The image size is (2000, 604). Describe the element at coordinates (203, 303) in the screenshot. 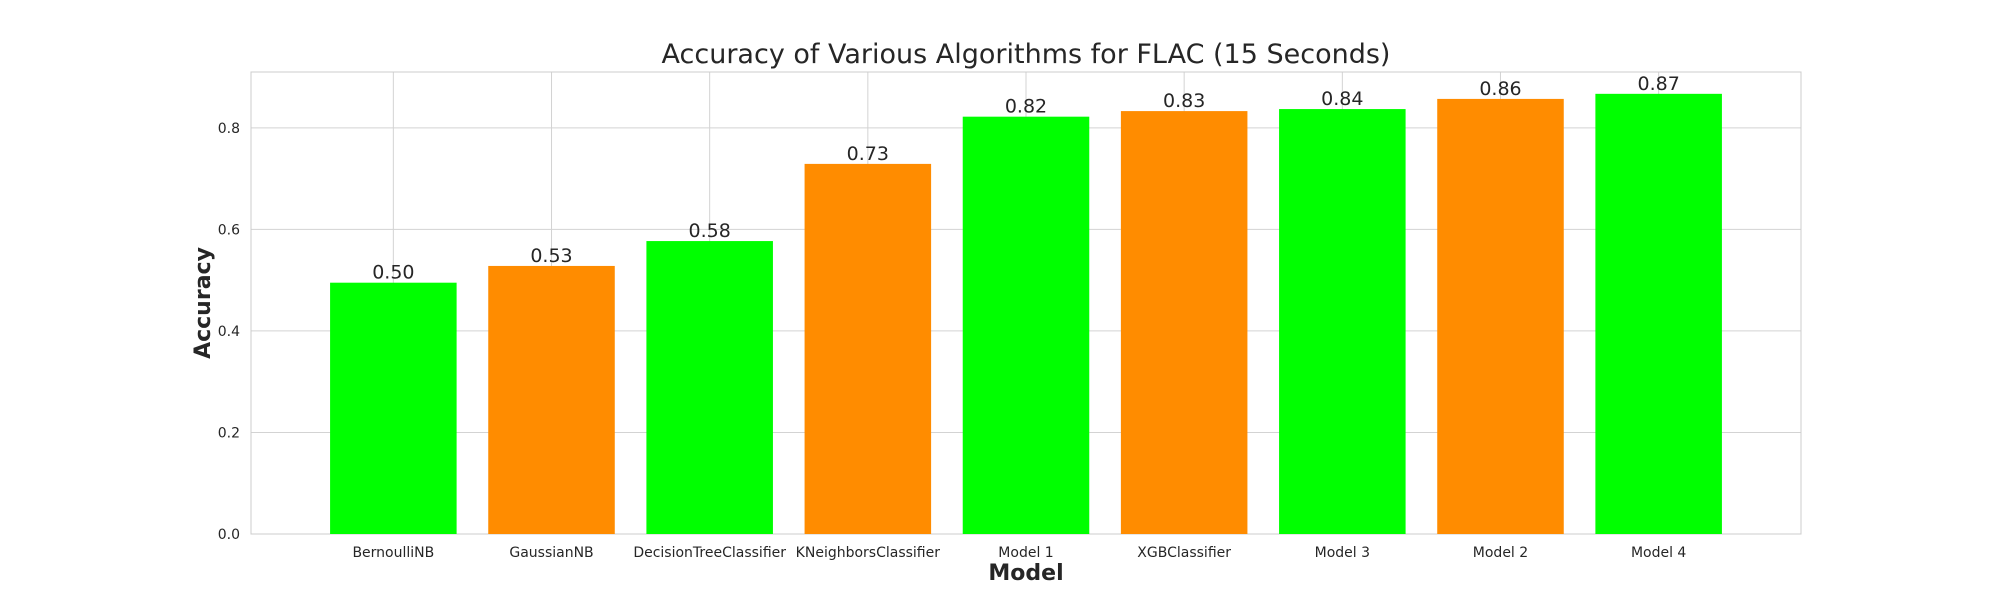

I see `y-axis-label: Accuracy` at that location.